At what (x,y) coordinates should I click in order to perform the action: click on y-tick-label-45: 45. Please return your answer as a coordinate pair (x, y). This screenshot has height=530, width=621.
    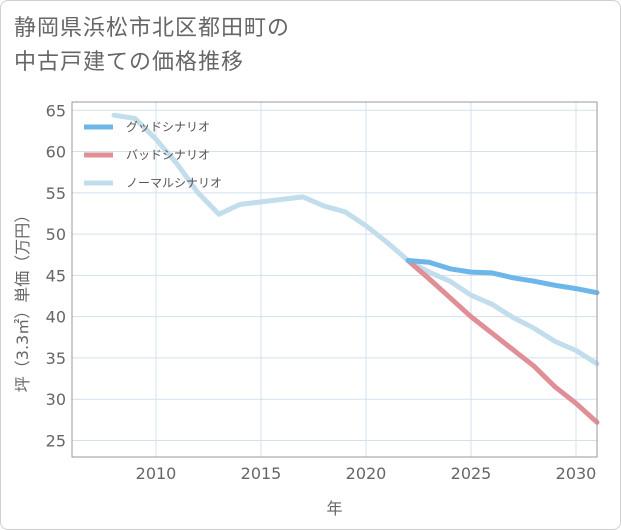
    Looking at the image, I should click on (56, 275).